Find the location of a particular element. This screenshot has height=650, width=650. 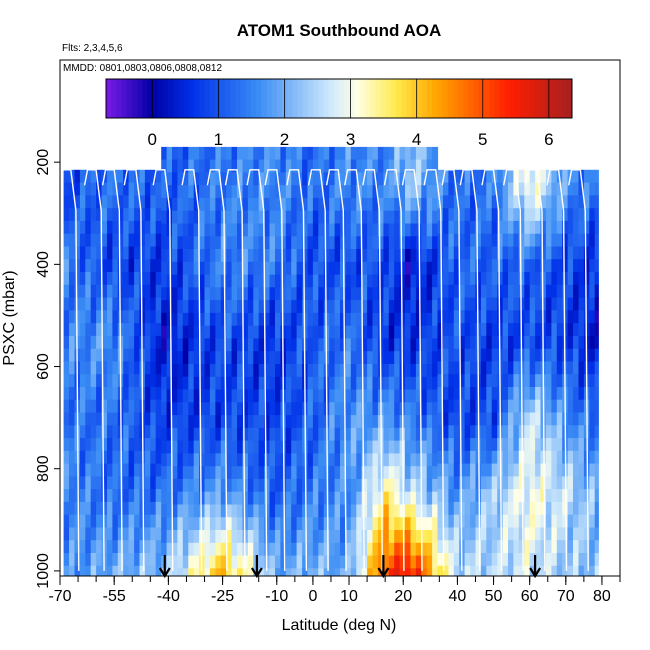

colorbar-tick-label: 3 is located at coordinates (350, 139).